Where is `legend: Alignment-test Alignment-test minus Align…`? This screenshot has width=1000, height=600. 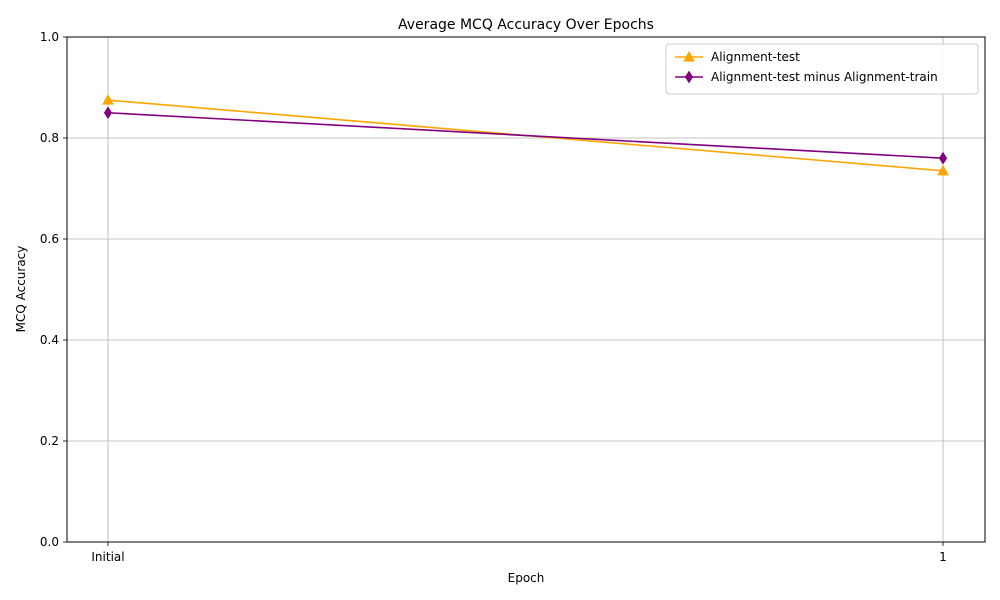 legend: Alignment-test Alignment-test minus Align… is located at coordinates (822, 69).